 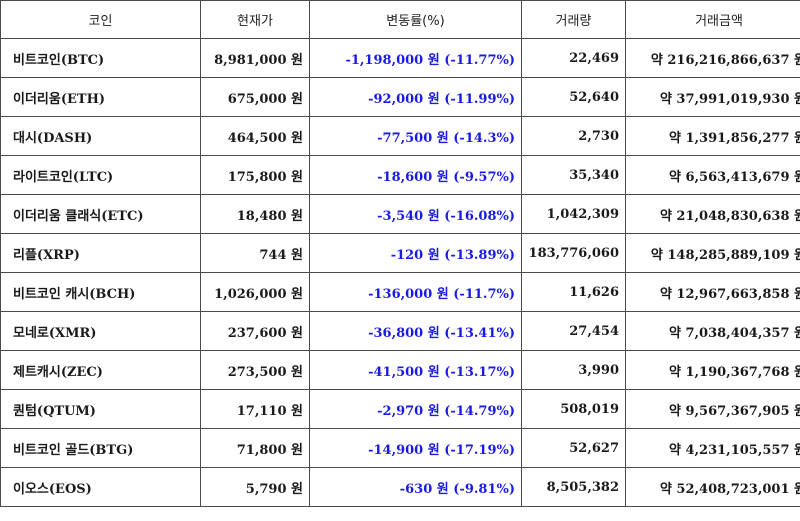 I want to click on change-cell: -120 원 (-13.89%), so click(x=415, y=253).